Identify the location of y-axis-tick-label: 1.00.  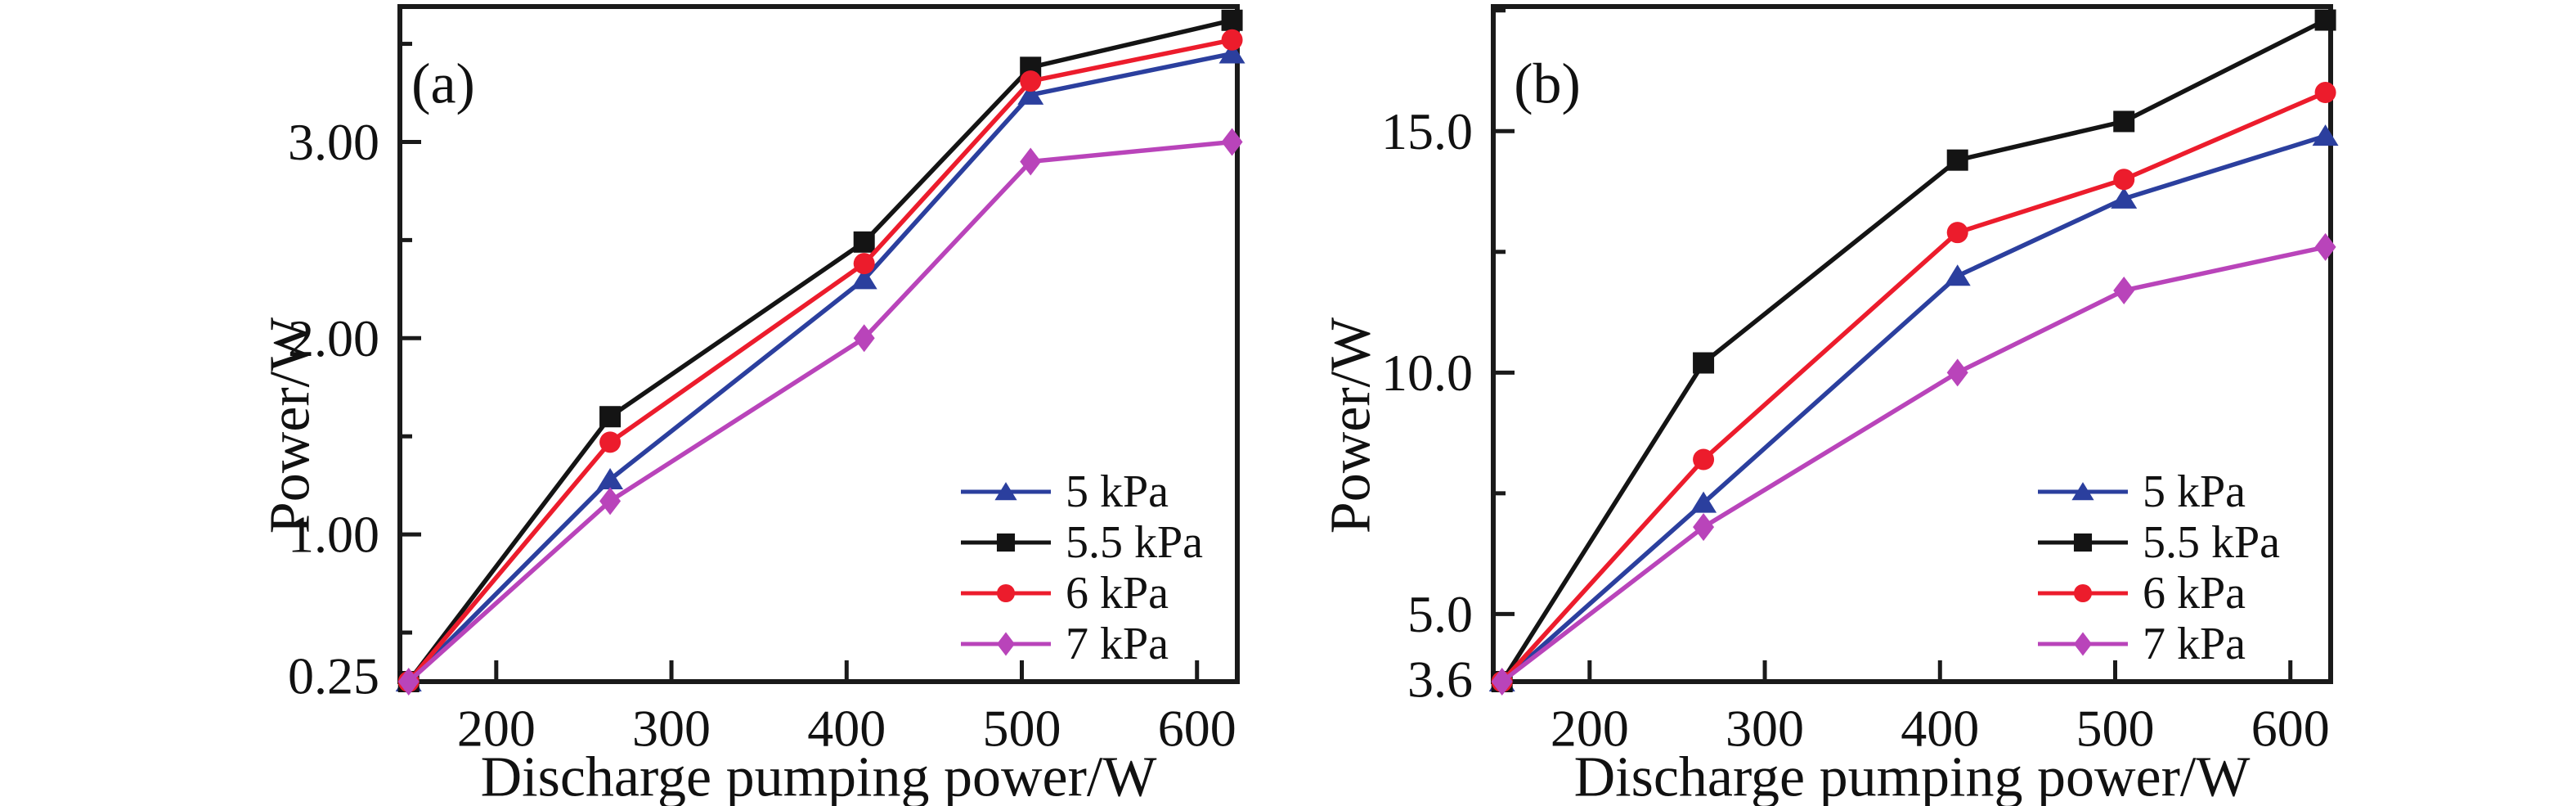
(333, 535).